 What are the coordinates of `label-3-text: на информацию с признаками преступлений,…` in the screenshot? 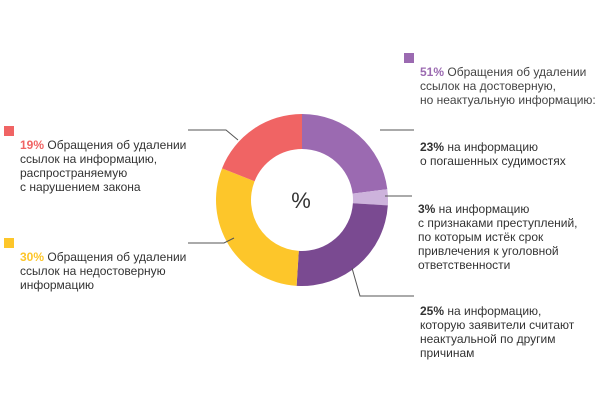 It's located at (498, 237).